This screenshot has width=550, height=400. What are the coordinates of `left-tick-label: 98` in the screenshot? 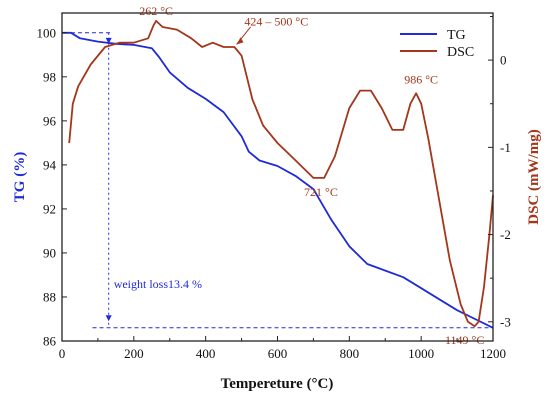 It's located at (49, 76).